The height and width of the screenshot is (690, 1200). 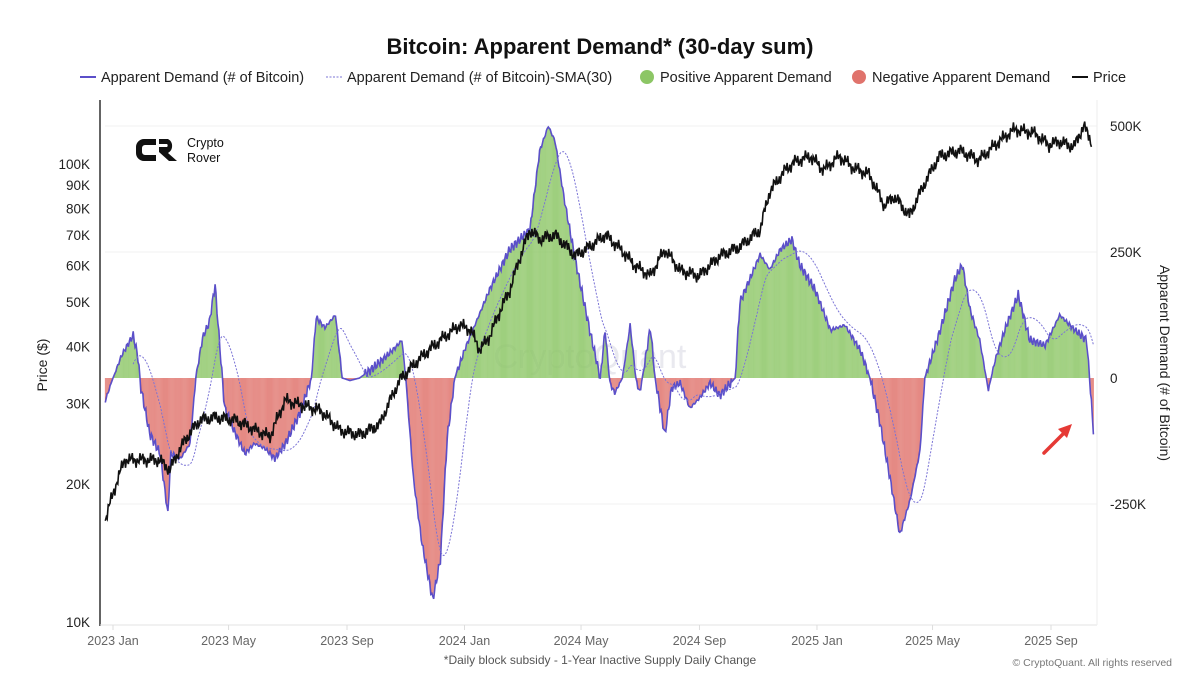 What do you see at coordinates (78, 346) in the screenshot?
I see `y-left-tick-label: 40K` at bounding box center [78, 346].